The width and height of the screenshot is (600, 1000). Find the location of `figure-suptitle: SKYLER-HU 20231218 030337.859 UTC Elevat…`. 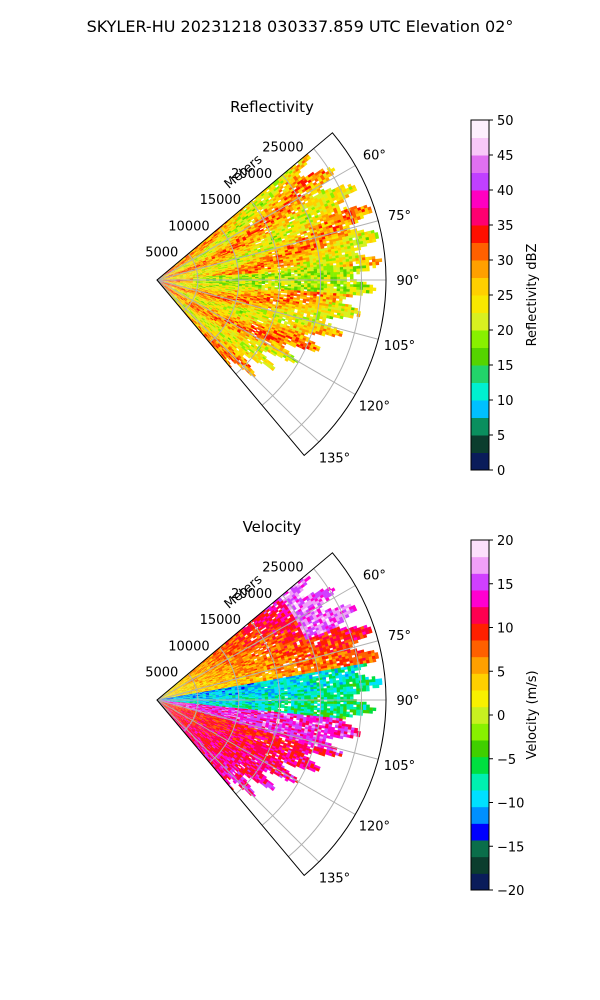

figure-suptitle: SKYLER-HU 20231218 030337.859 UTC Elevat… is located at coordinates (300, 26).